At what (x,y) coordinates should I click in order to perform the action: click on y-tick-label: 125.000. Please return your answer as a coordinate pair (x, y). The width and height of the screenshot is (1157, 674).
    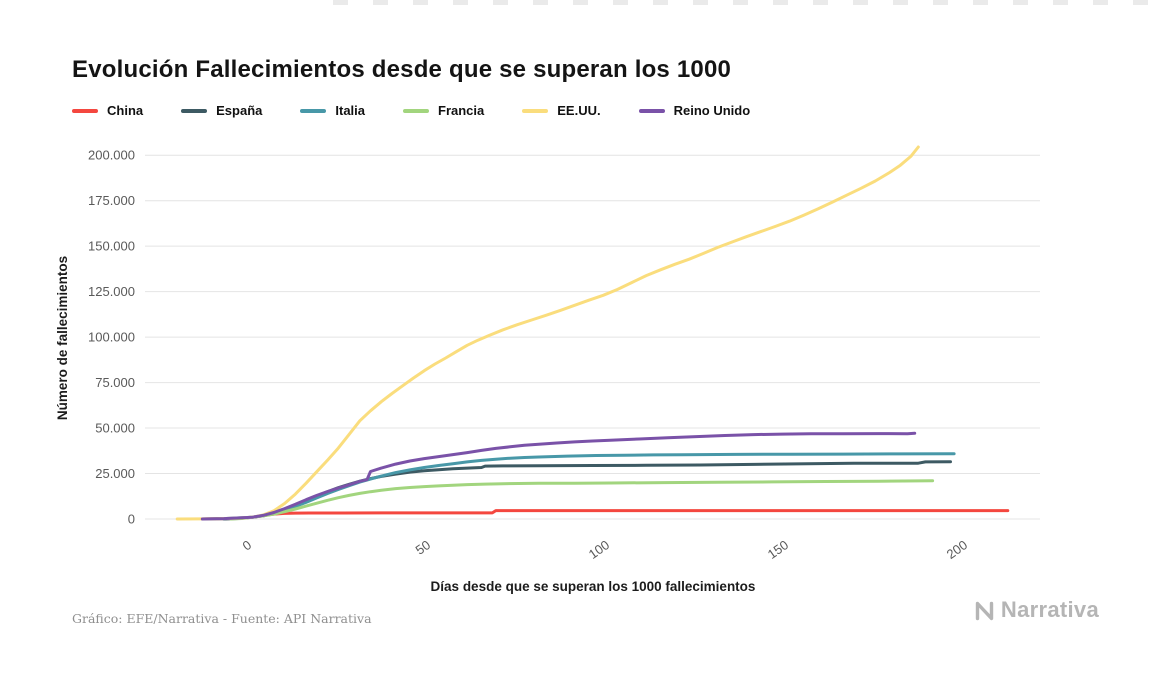
    Looking at the image, I should click on (111, 291).